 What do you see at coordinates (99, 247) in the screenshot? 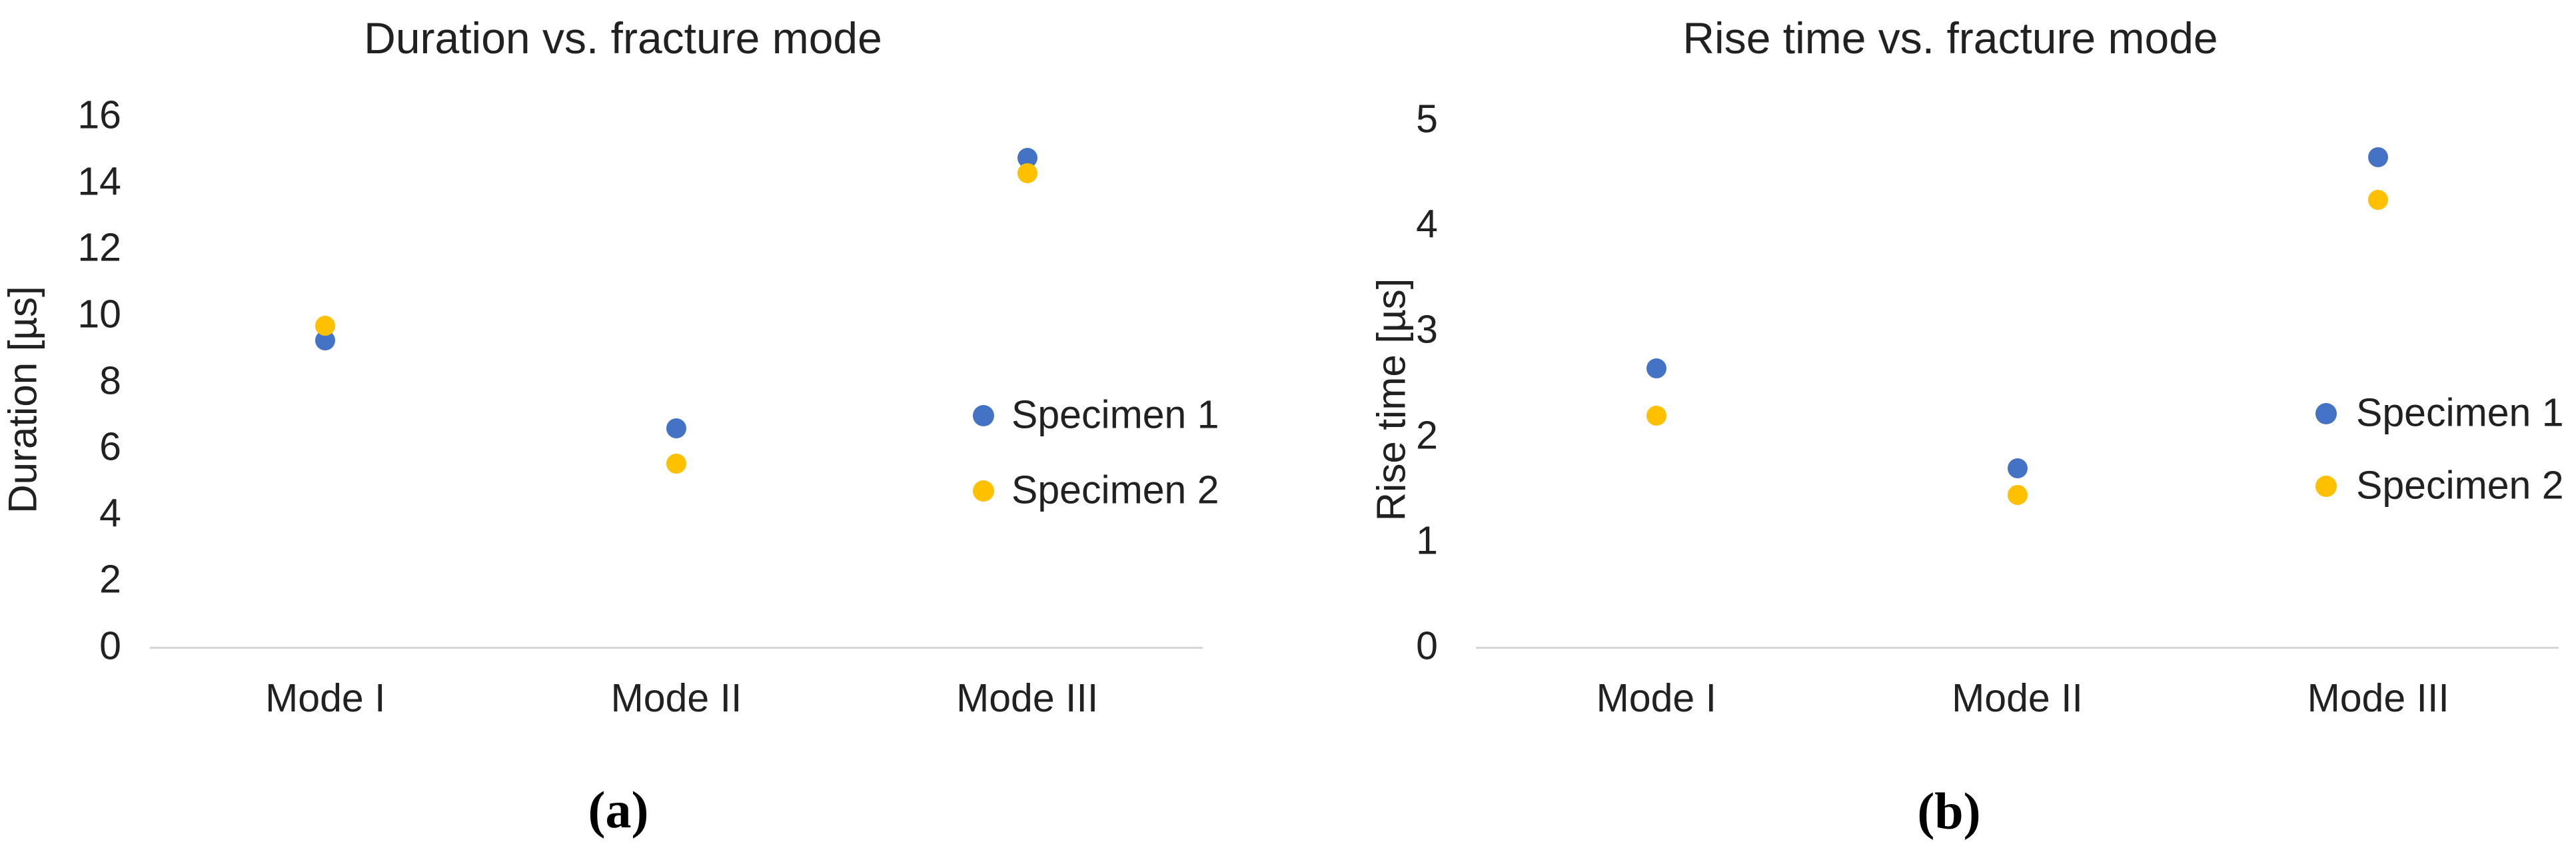
I see `y-tick-label: 12` at bounding box center [99, 247].